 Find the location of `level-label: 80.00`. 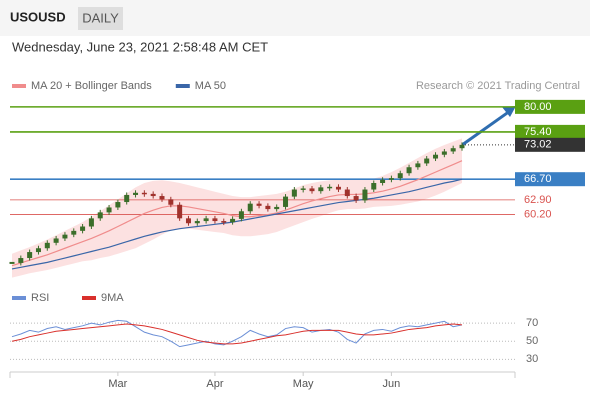

level-label: 80.00 is located at coordinates (538, 107).